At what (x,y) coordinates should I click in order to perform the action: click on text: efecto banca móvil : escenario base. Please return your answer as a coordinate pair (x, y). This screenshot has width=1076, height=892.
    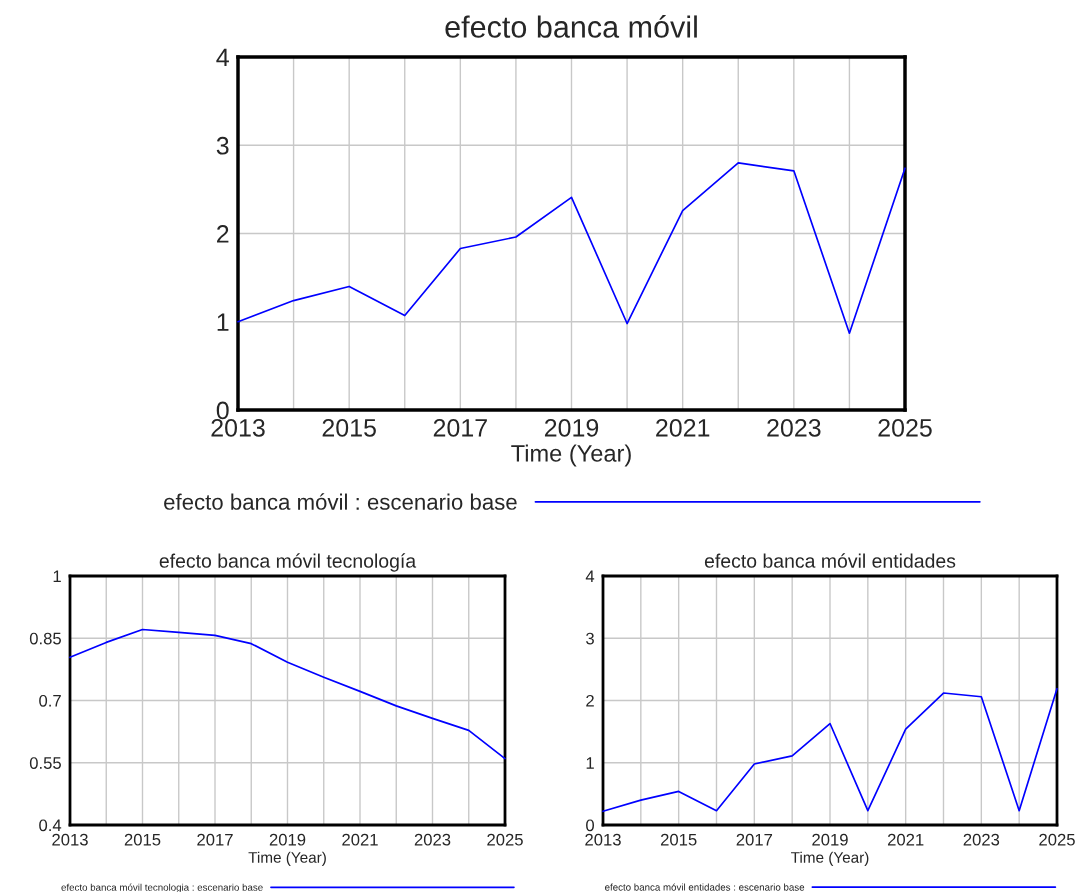
    Looking at the image, I should click on (340, 501).